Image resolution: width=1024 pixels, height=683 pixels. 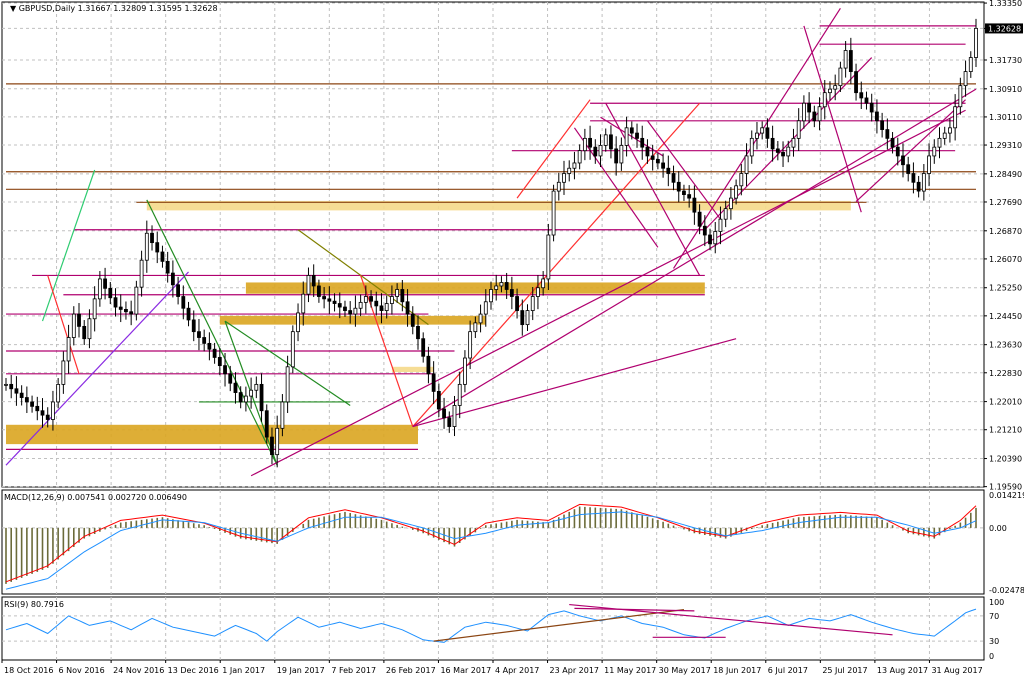 I want to click on price-tick-label: 1.30910, so click(x=1005, y=89).